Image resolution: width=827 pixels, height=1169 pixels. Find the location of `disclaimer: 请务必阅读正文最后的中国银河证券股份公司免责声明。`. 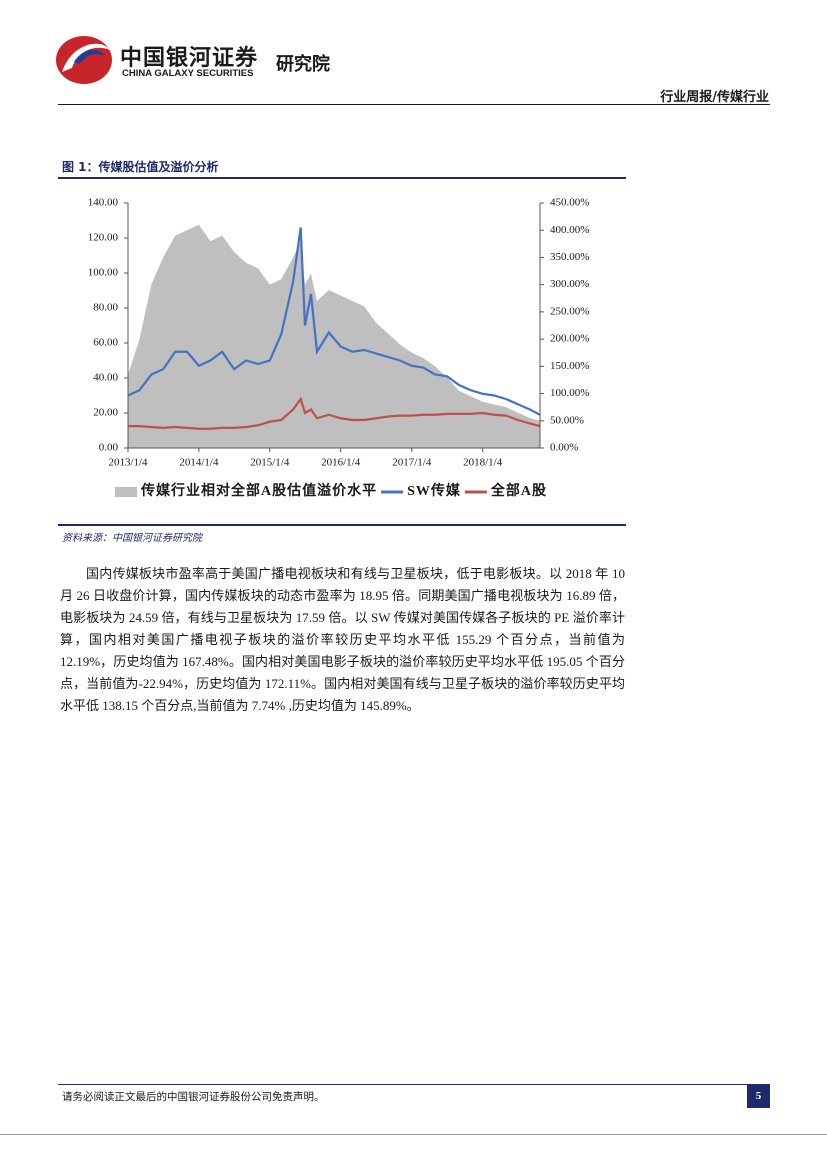

disclaimer: 请务必阅读正文最后的中国银河证券股份公司免责声明。 is located at coordinates (193, 1097).